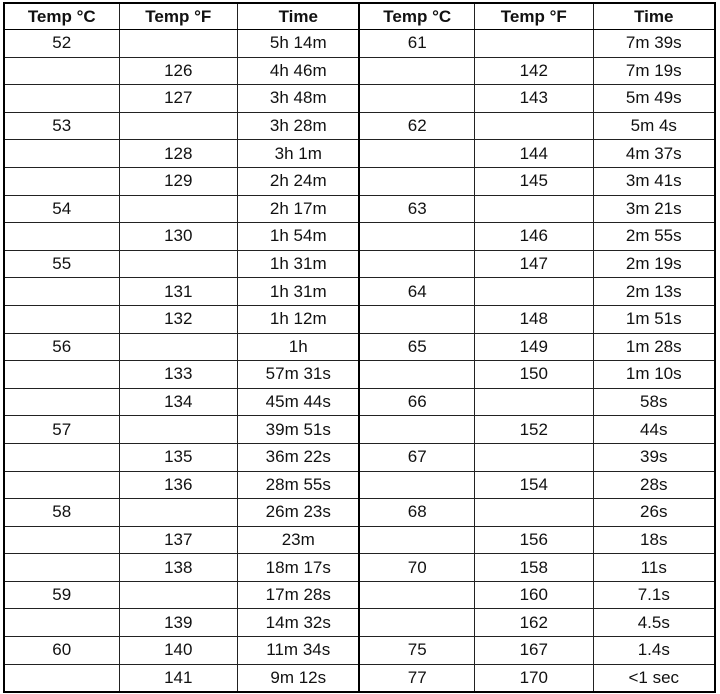 Image resolution: width=720 pixels, height=694 pixels. What do you see at coordinates (654, 540) in the screenshot?
I see `cell-time: 18s` at bounding box center [654, 540].